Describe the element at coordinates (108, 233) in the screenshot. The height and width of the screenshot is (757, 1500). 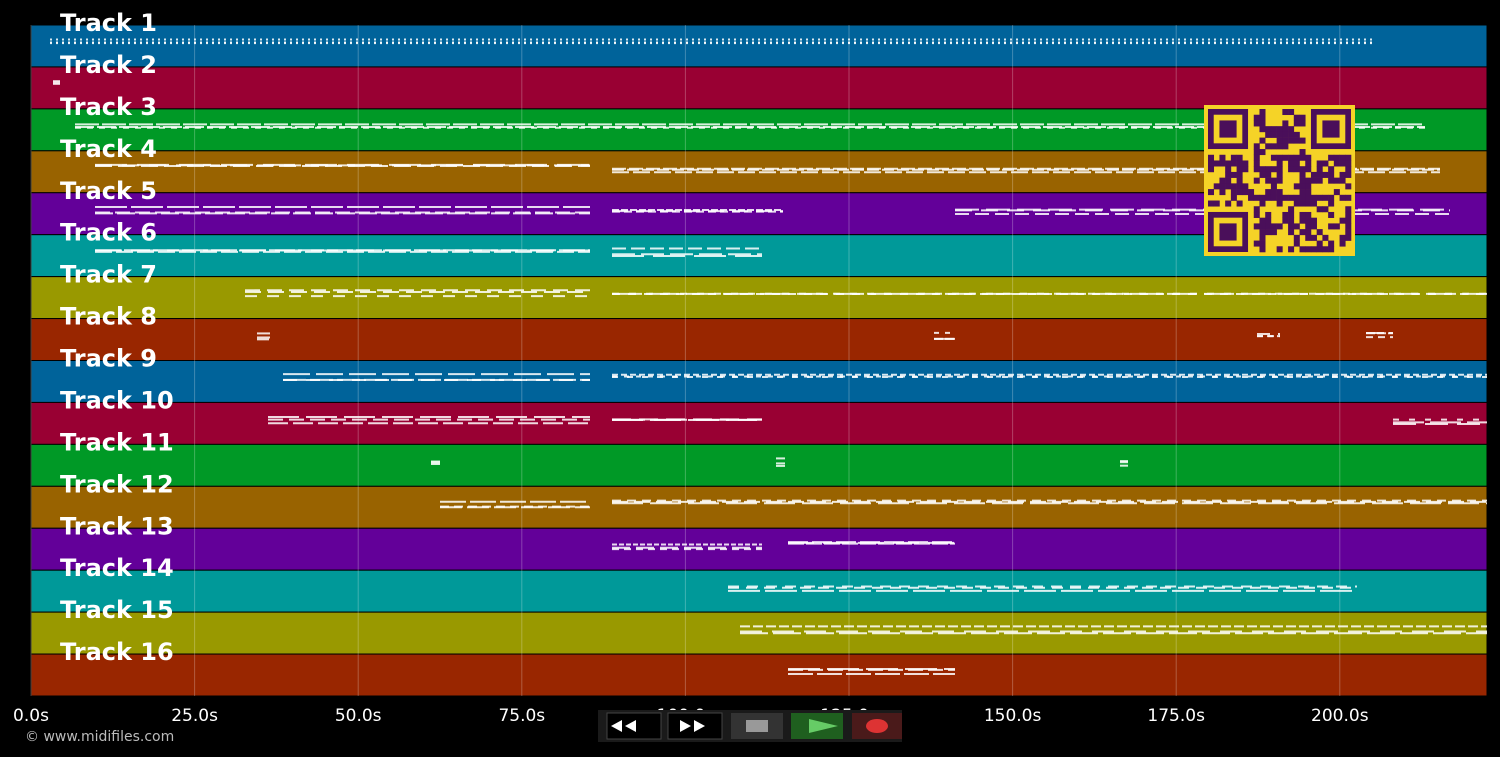
I see `track-label: Track 6` at that location.